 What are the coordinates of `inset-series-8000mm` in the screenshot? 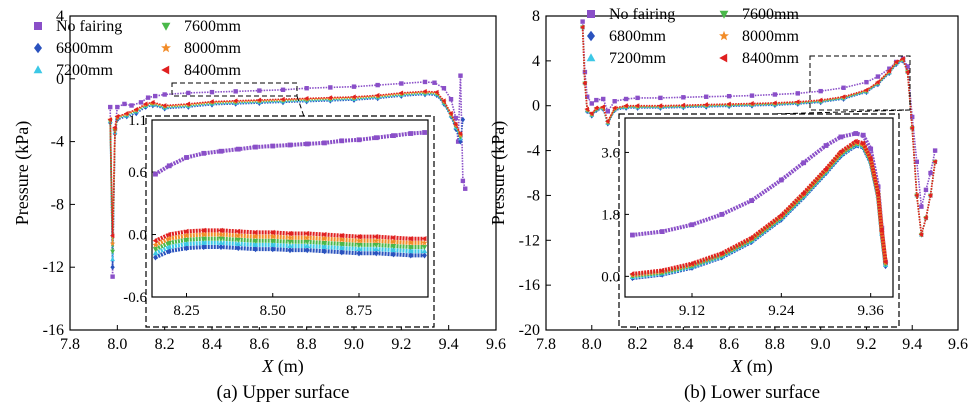 It's located at (290, 239).